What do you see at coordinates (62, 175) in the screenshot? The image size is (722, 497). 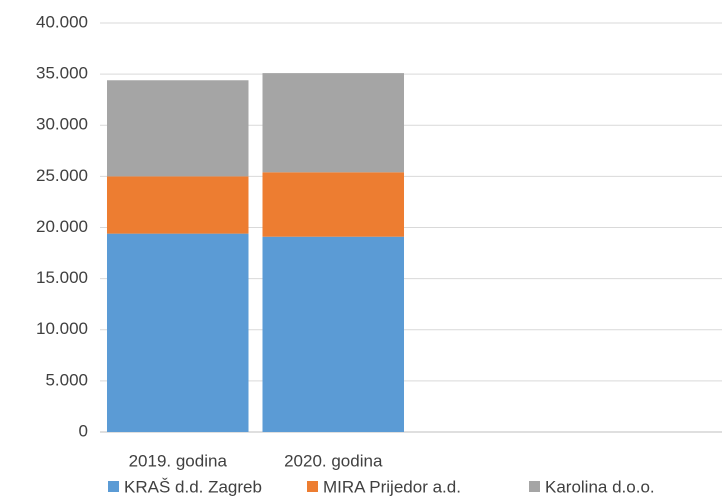 I see `y-tick-label: 25.000` at bounding box center [62, 175].